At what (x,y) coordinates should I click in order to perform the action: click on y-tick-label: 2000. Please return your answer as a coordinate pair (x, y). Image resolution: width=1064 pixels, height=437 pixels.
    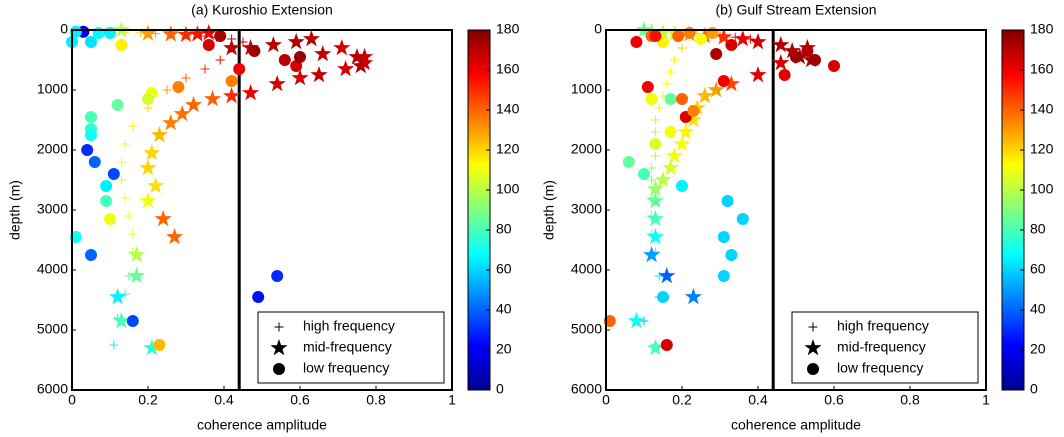
    Looking at the image, I should click on (586, 149).